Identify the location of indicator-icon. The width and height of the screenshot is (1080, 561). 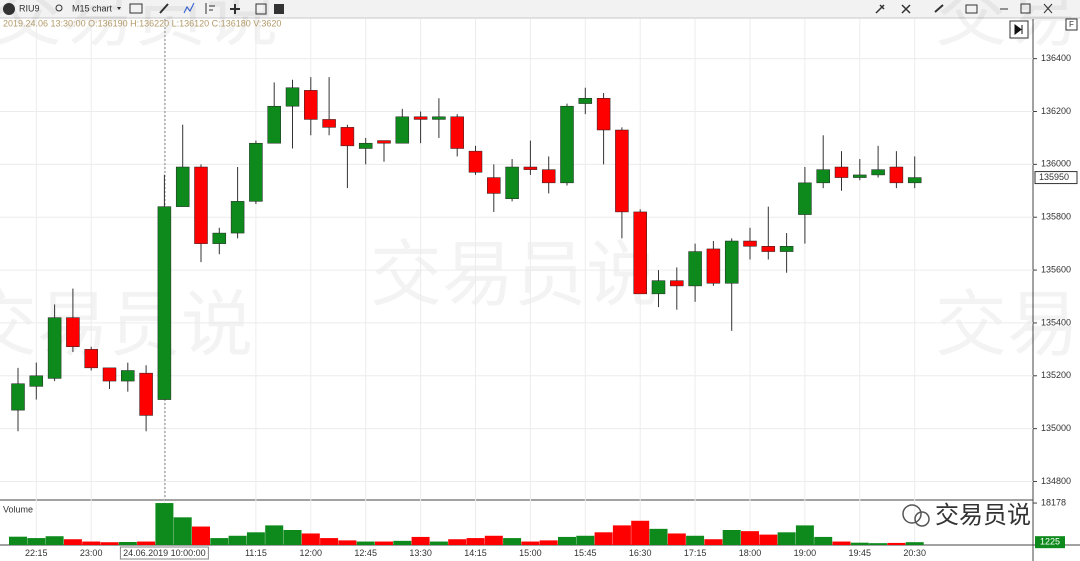
(189, 8).